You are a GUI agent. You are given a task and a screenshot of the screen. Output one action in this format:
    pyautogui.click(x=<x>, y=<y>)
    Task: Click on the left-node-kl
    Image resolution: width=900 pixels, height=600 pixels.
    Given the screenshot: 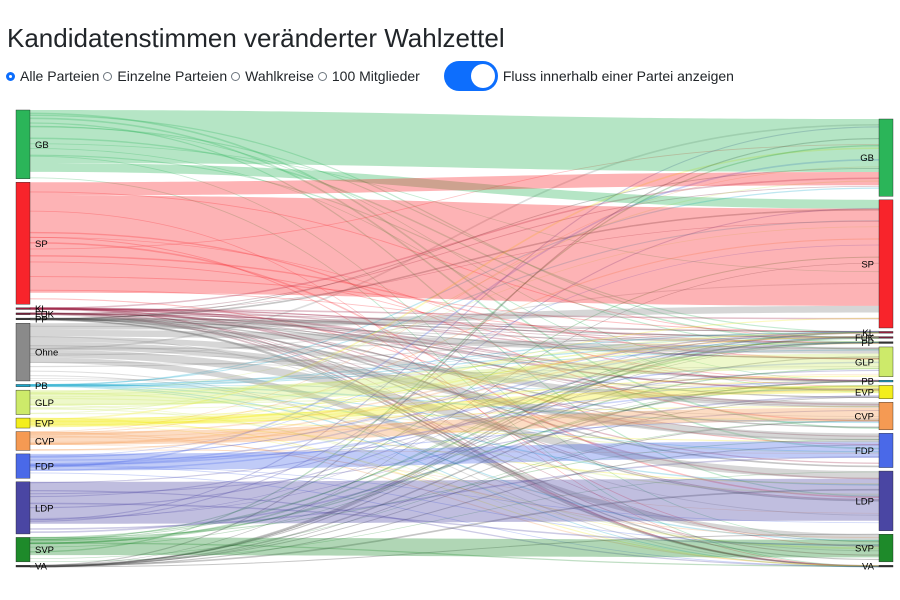 What is the action you would take?
    pyautogui.click(x=23, y=308)
    